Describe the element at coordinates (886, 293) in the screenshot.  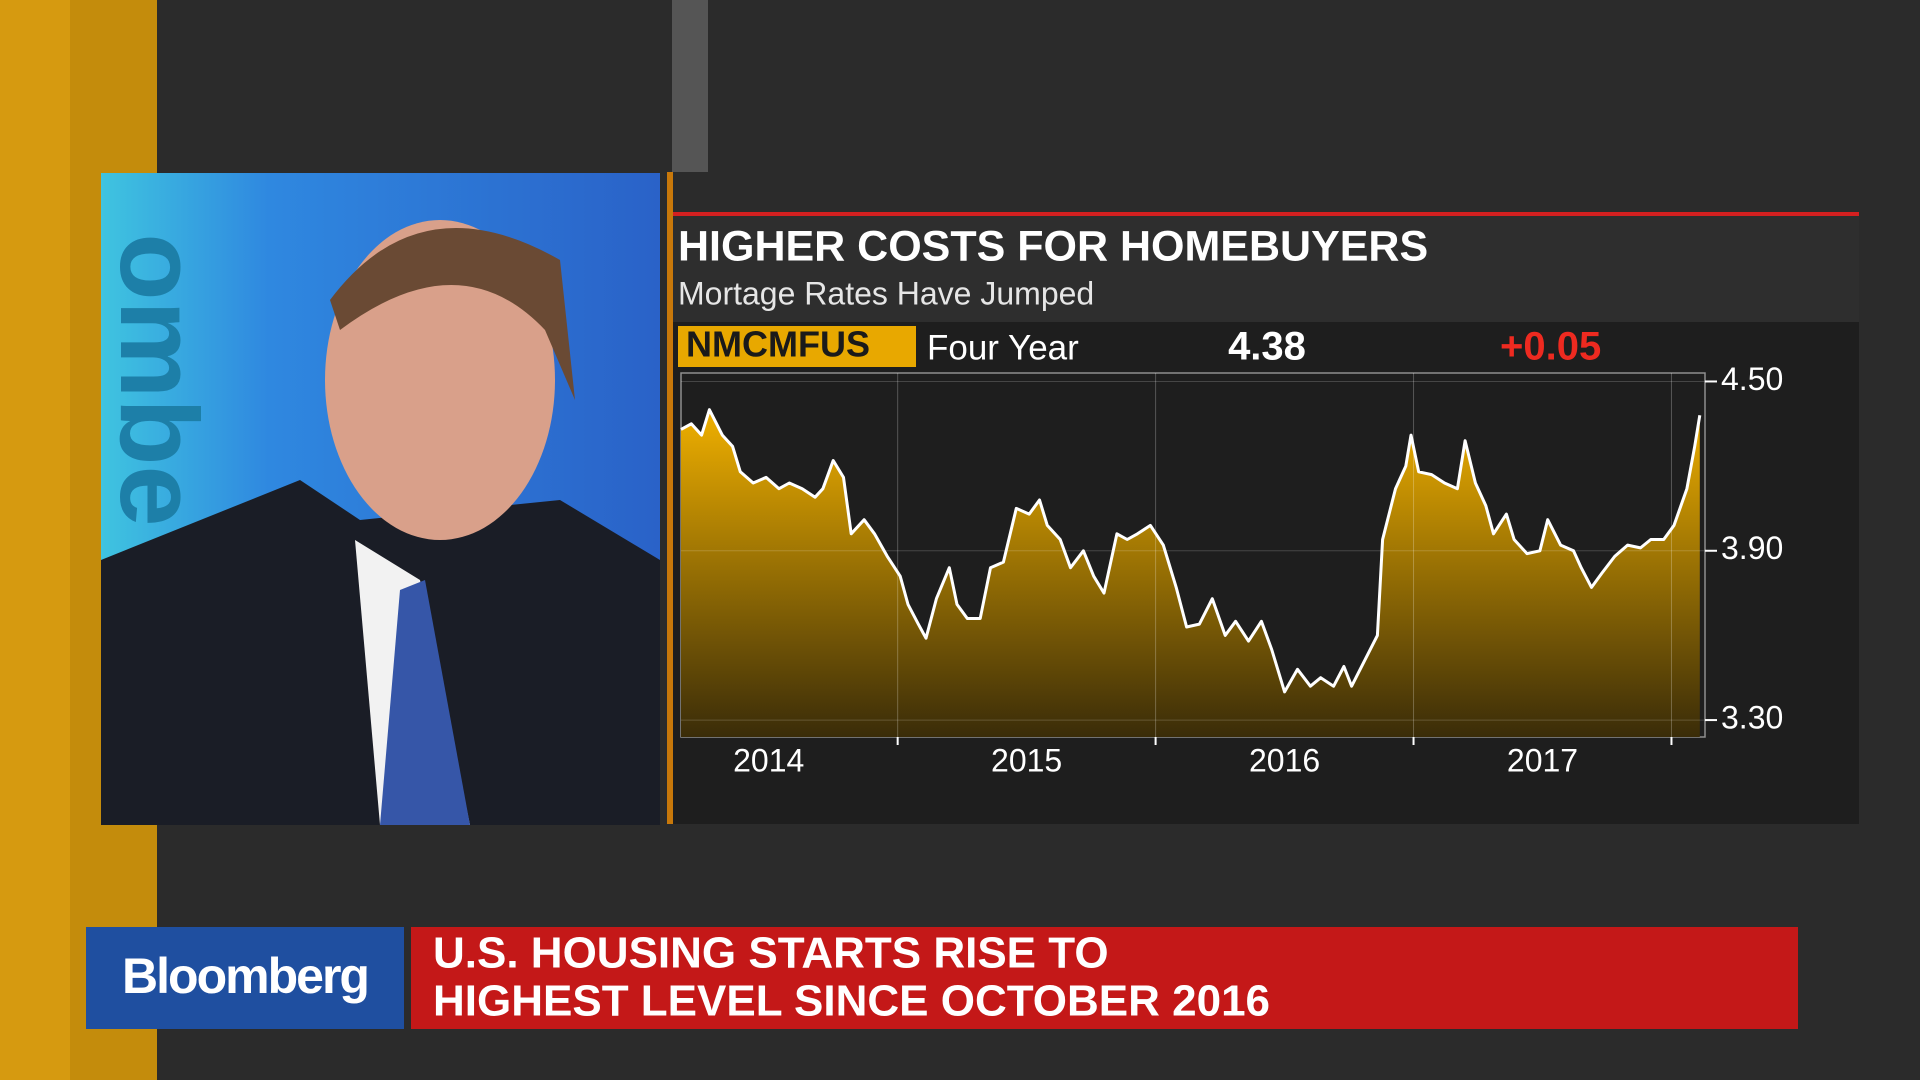
I see `chart-subtitle: Mortage Rates Have Jumped` at that location.